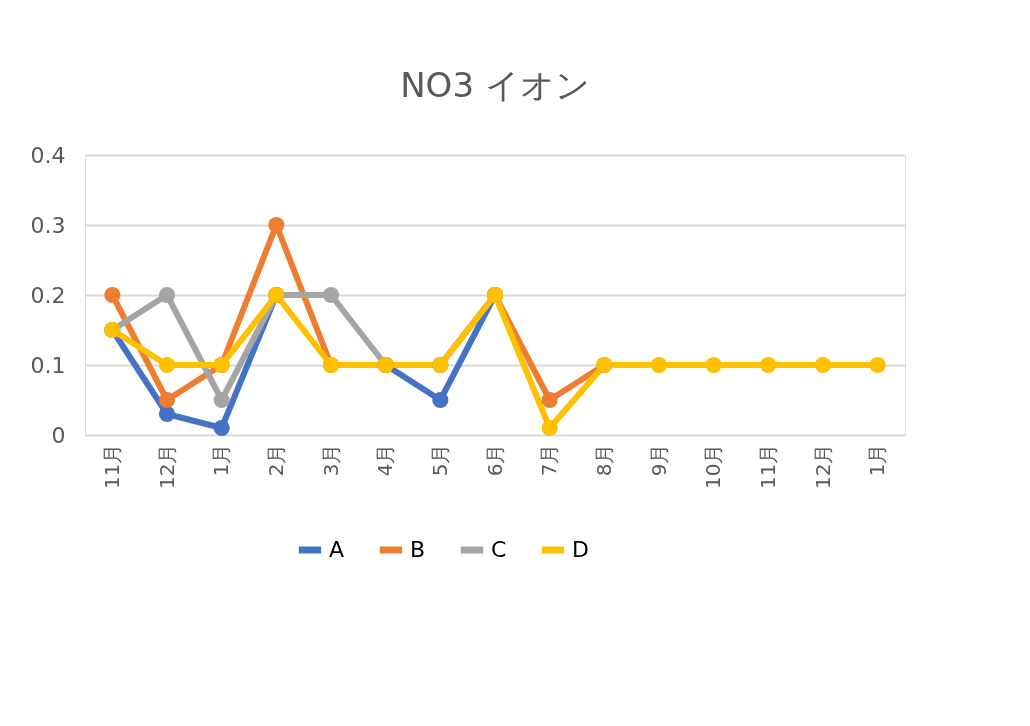  What do you see at coordinates (658, 460) in the screenshot?
I see `x-tick-label: 9月` at bounding box center [658, 460].